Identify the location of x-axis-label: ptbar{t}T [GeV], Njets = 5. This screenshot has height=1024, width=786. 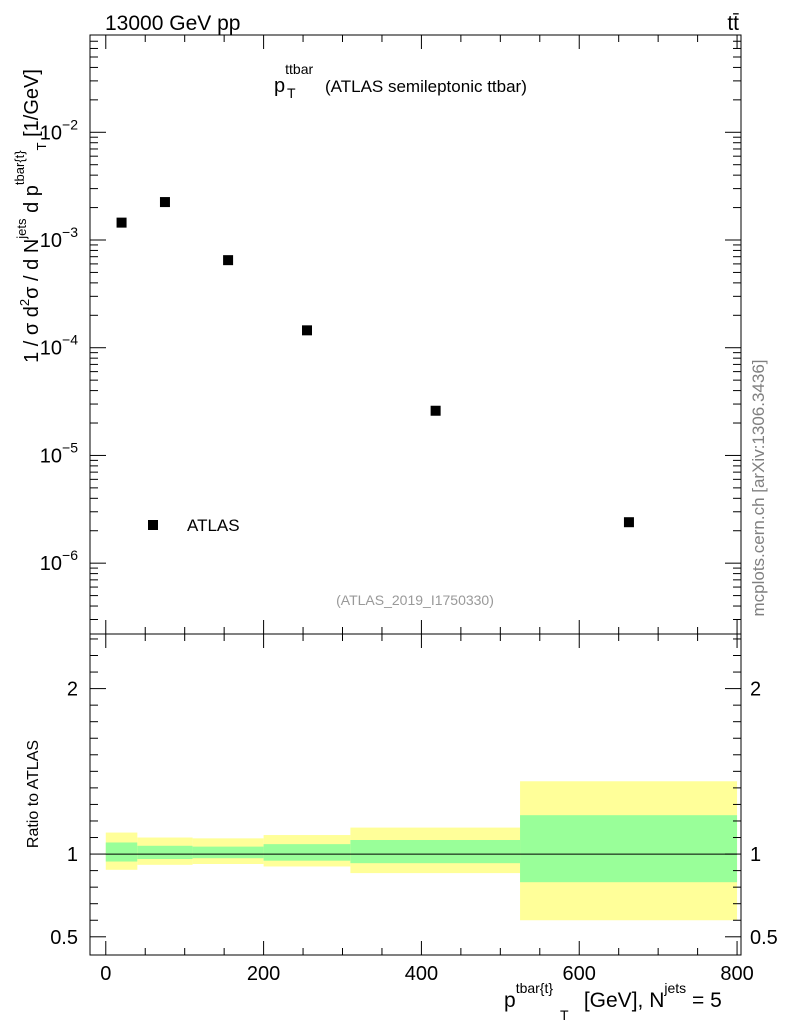
(613, 1001).